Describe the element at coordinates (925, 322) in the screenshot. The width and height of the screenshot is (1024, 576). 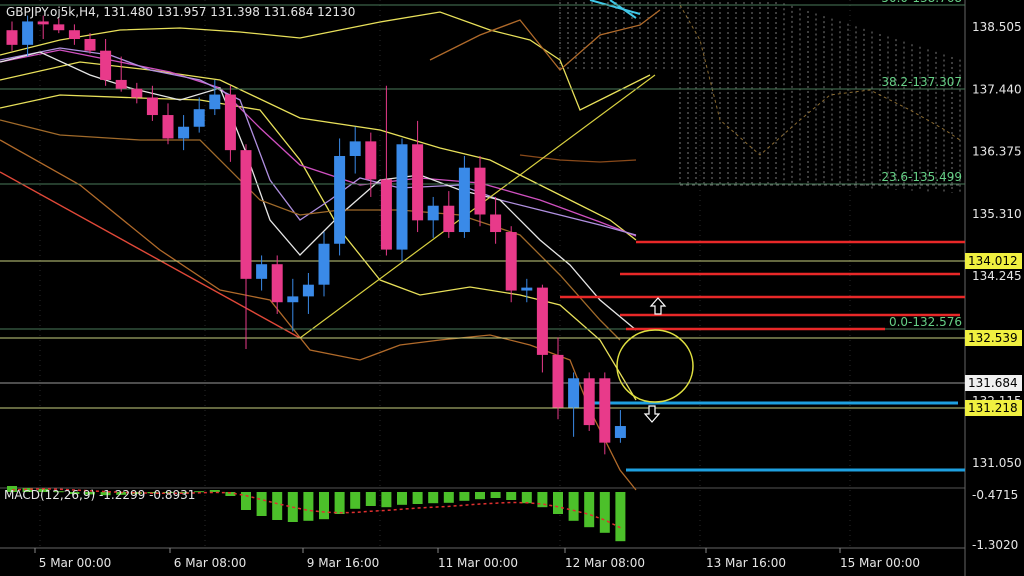
I see `fib-level-label: 0.0-132.576` at that location.